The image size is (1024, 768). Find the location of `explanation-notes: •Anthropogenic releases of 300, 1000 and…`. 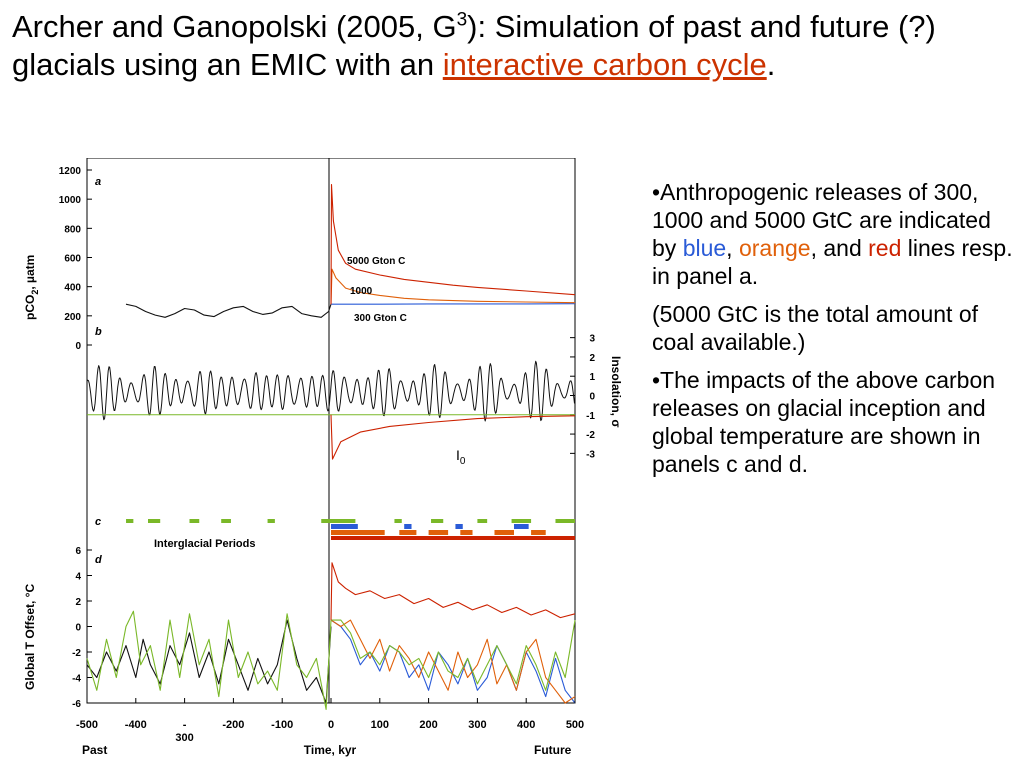

explanation-notes: •Anthropogenic releases of 300, 1000 and… is located at coordinates (833, 333).